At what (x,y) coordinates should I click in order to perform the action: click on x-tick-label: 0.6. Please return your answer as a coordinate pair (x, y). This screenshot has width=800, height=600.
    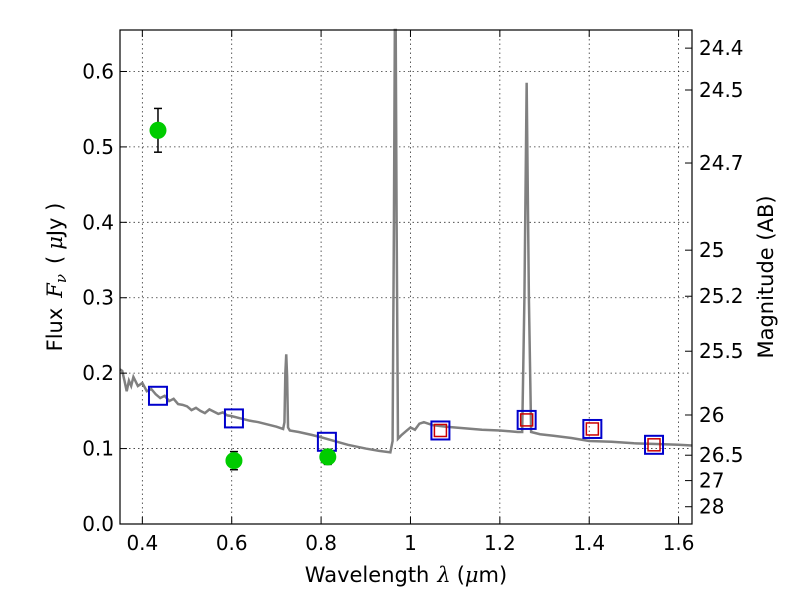
    Looking at the image, I should click on (232, 543).